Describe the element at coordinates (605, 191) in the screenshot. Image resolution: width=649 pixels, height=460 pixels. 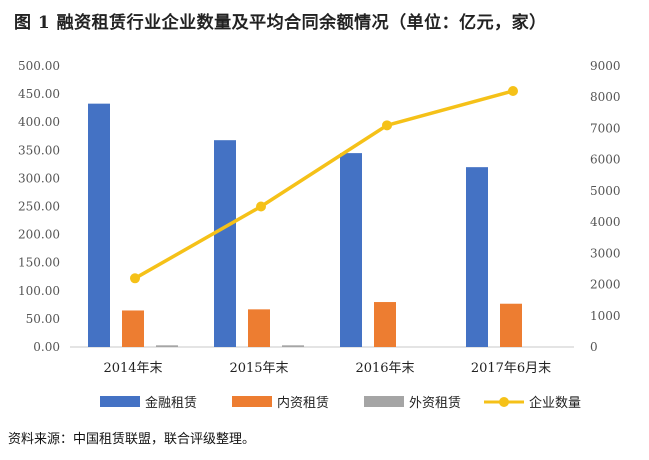
I see `right-tick-label: 5000` at that location.